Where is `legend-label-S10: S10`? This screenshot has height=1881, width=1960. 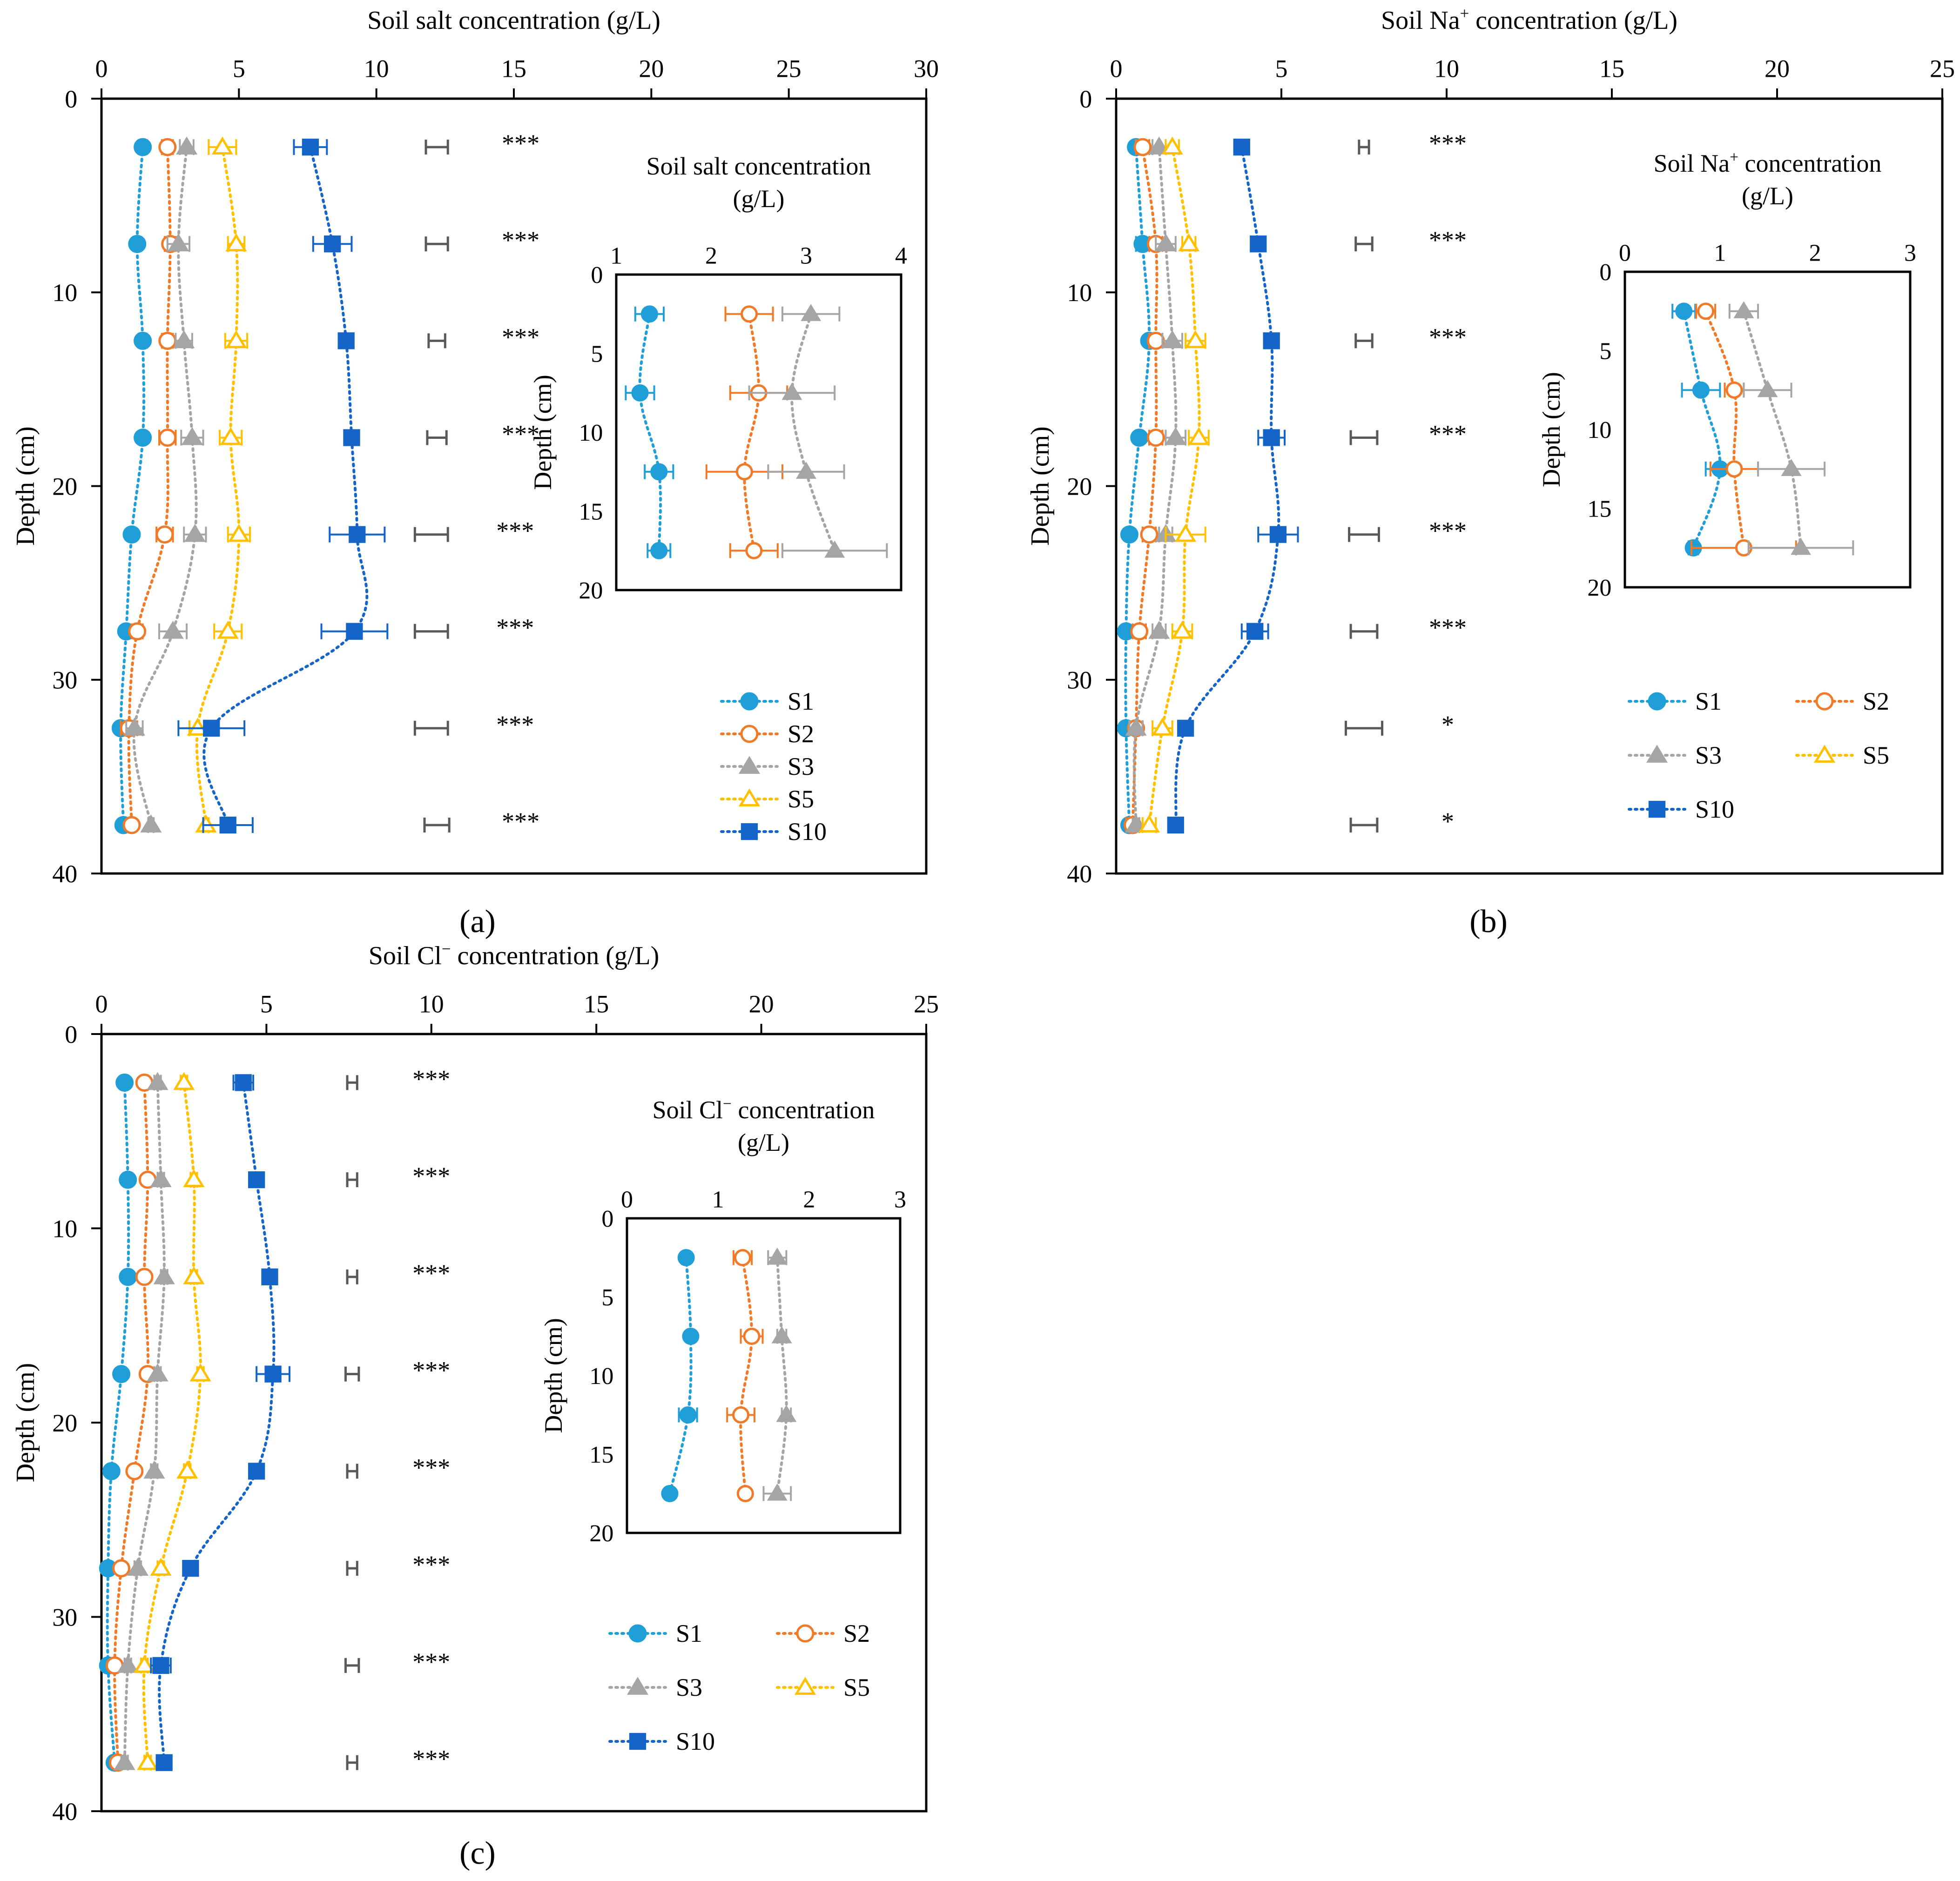 legend-label-S10: S10 is located at coordinates (1714, 809).